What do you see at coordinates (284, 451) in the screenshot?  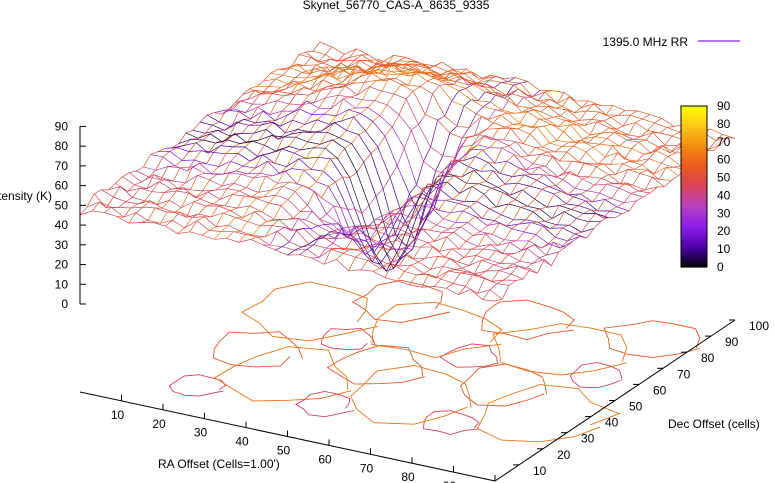 I see `x-tick-label: 50` at bounding box center [284, 451].